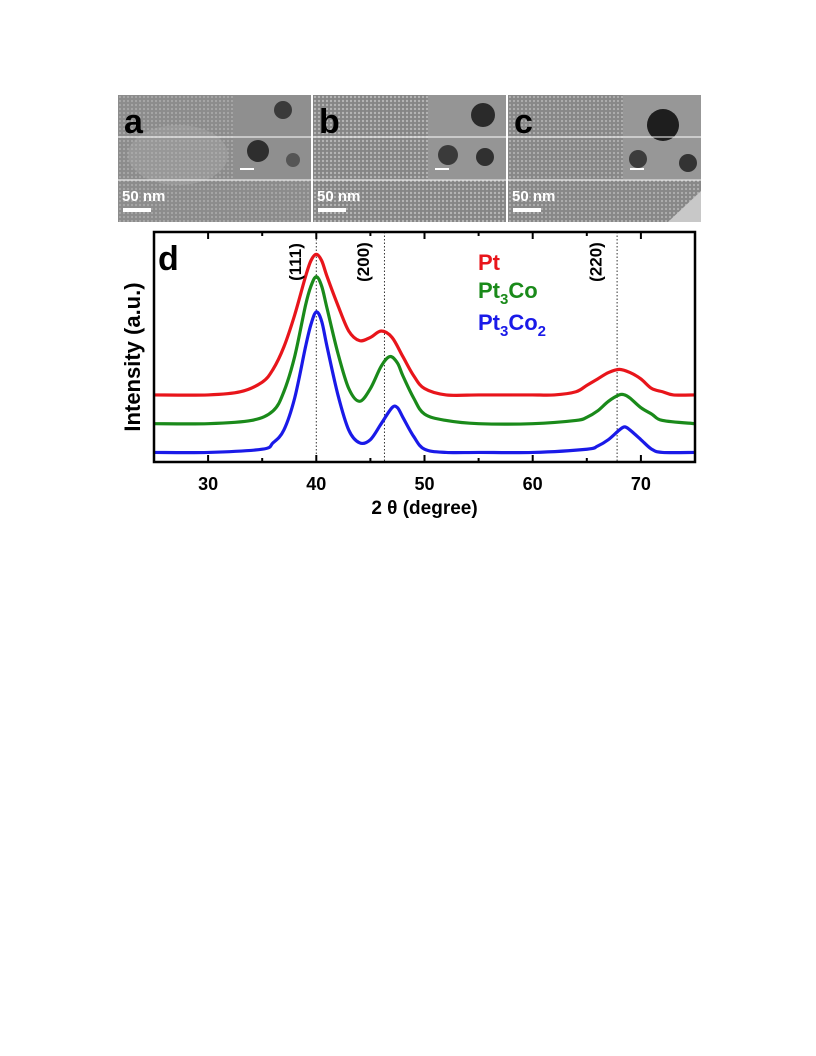 This screenshot has height=1056, width=816. What do you see at coordinates (214, 158) in the screenshot?
I see `tem-panel-a: a 50 nm` at bounding box center [214, 158].